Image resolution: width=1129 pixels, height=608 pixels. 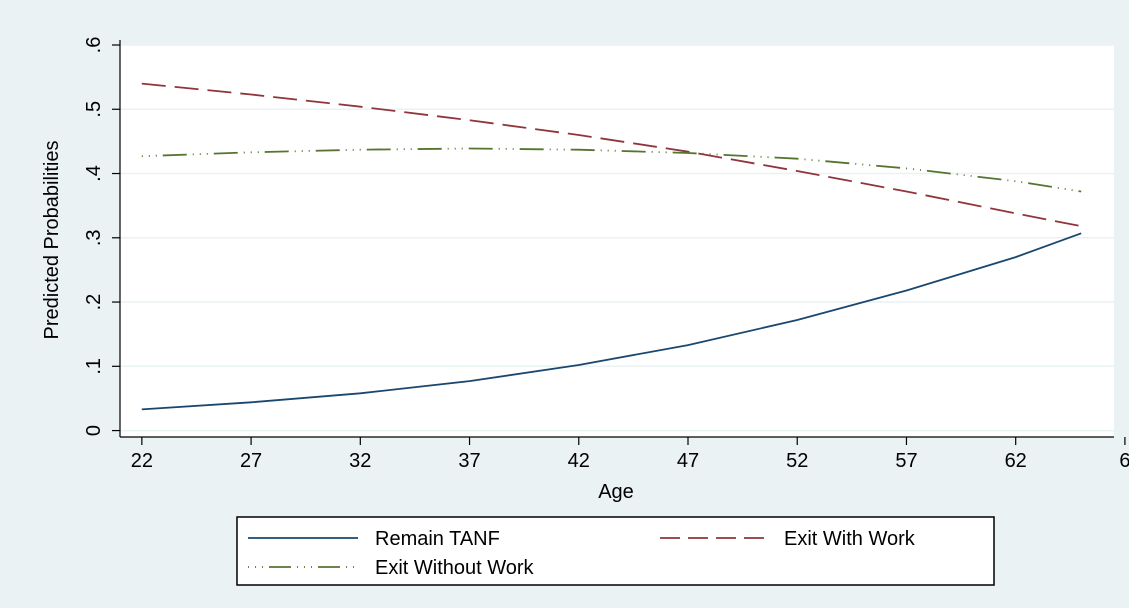 I want to click on y-tick-label: .1, so click(x=94, y=366).